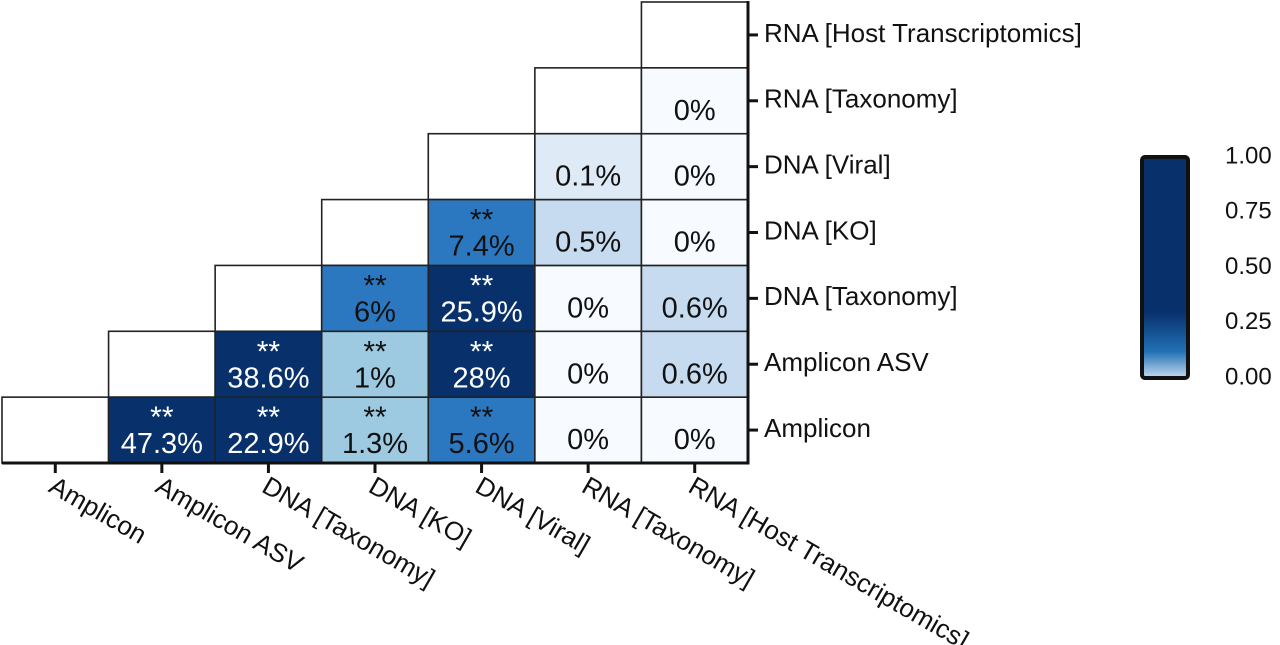 The height and width of the screenshot is (645, 1280). I want to click on cell-amplicon-asv-vs-dna-ko, so click(375, 364).